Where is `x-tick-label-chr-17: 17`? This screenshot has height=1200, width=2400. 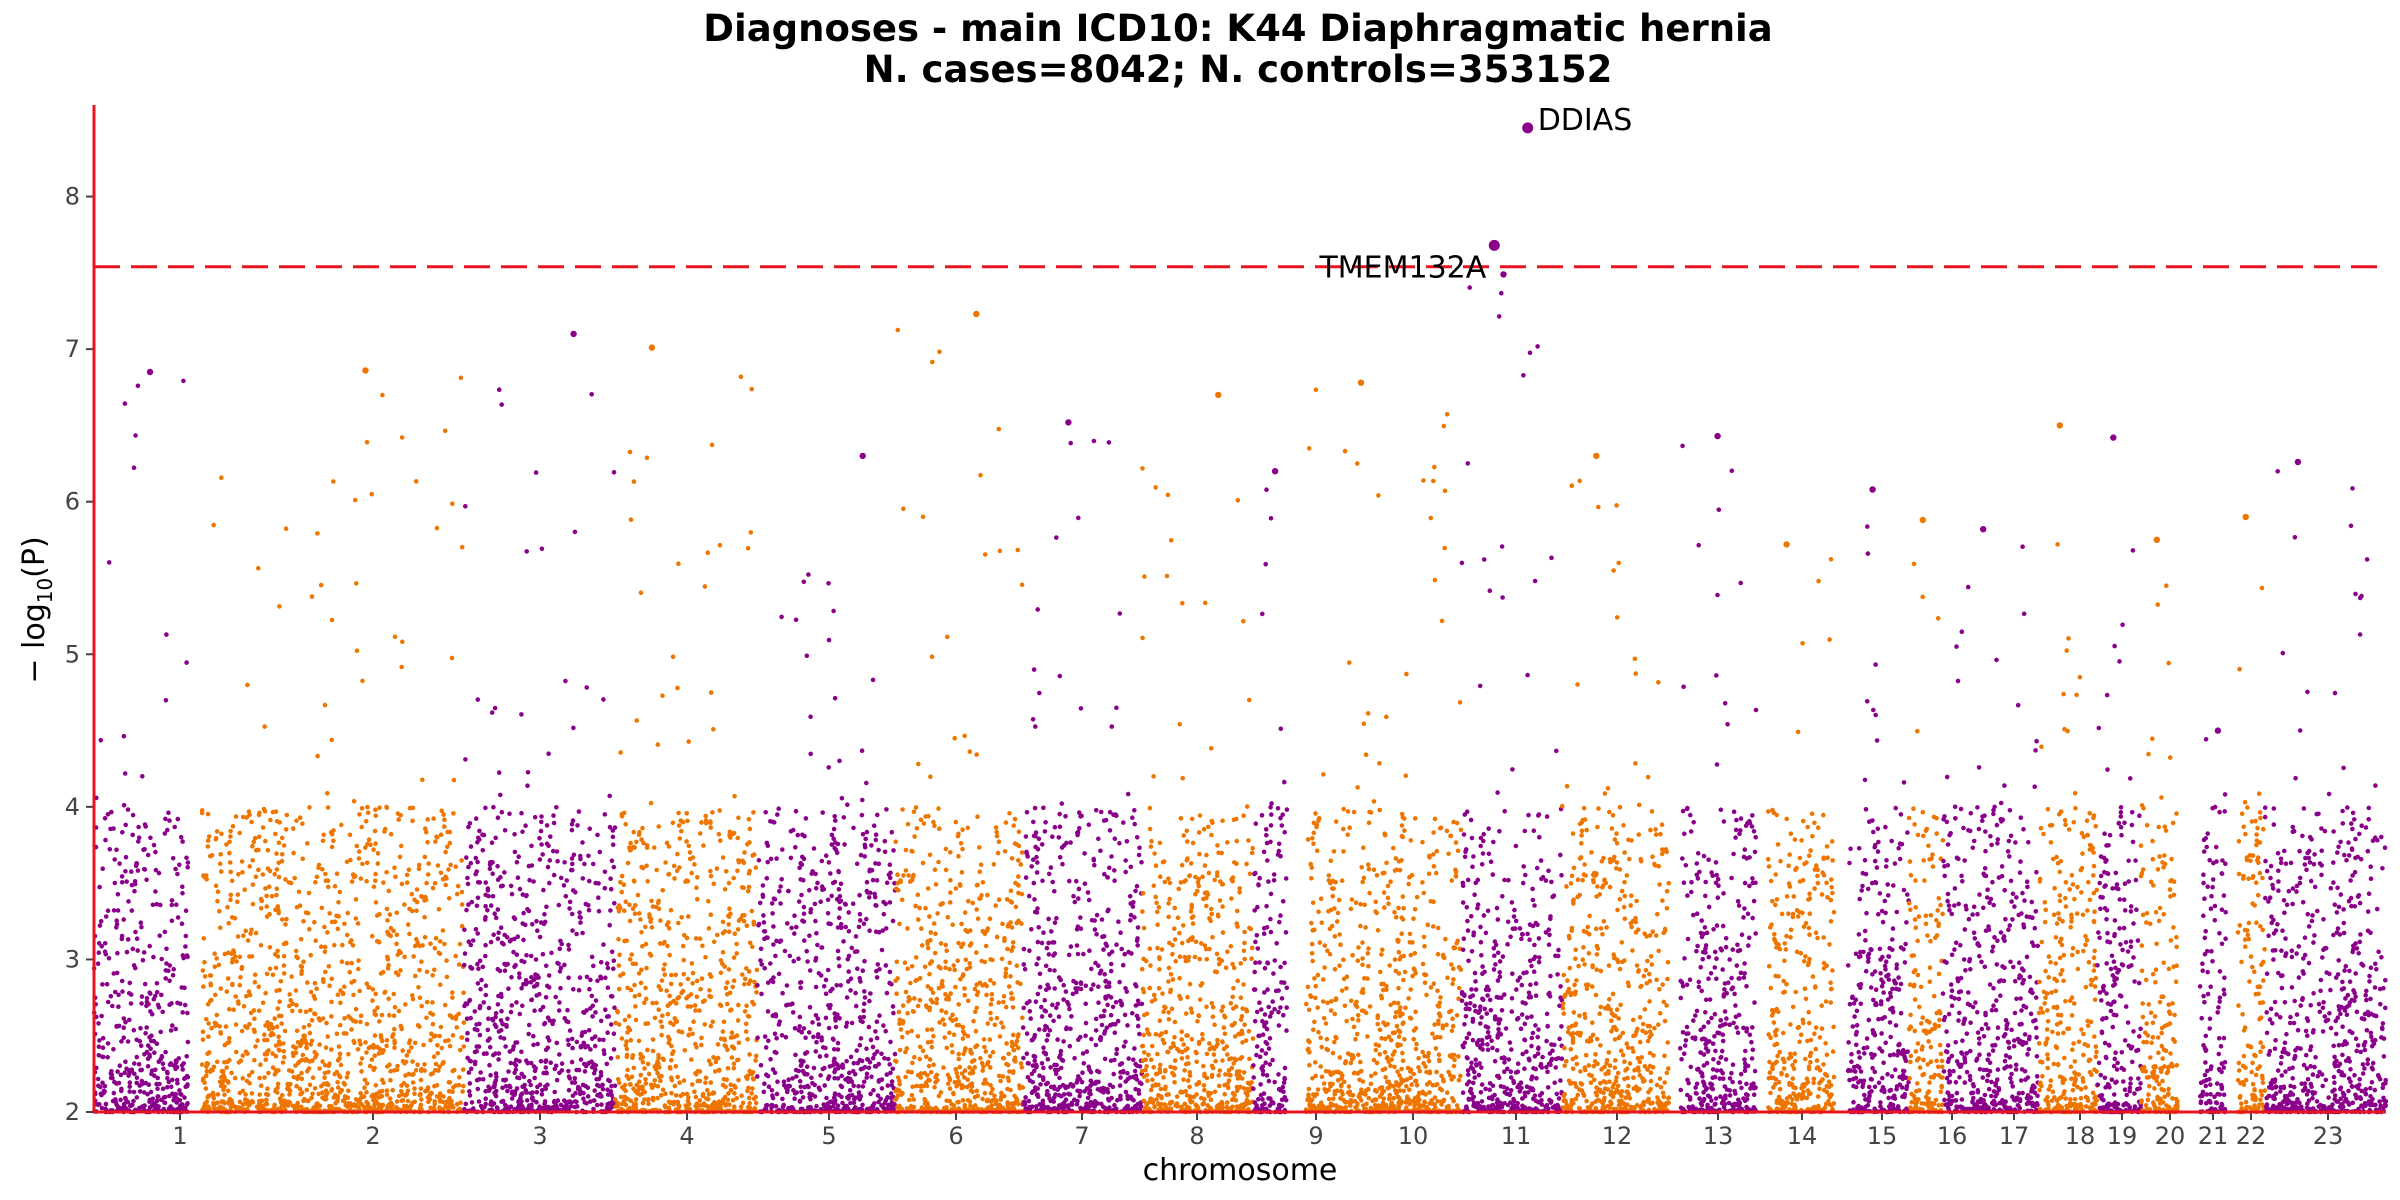 x-tick-label-chr-17: 17 is located at coordinates (2014, 1136).